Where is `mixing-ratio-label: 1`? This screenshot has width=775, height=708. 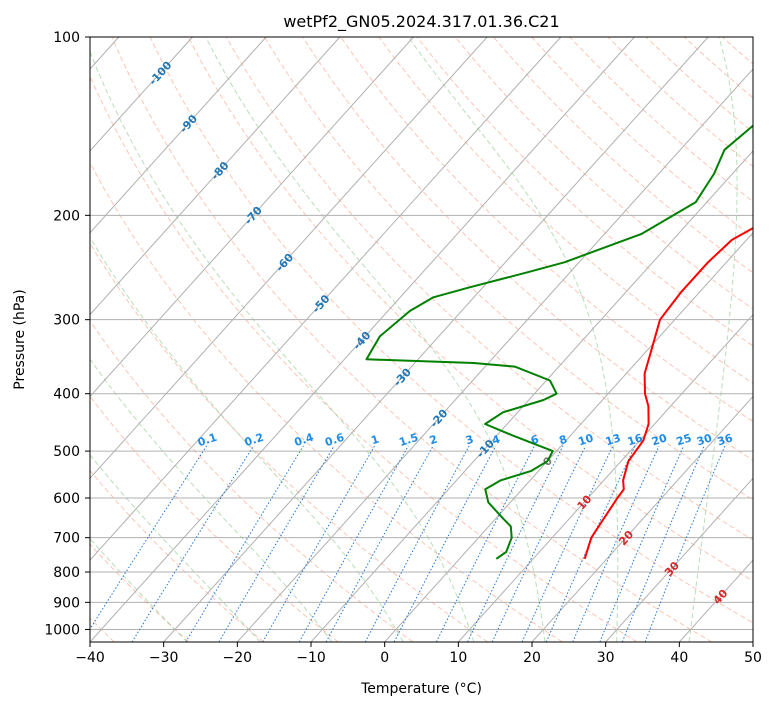
mixing-ratio-label: 1 is located at coordinates (374, 440).